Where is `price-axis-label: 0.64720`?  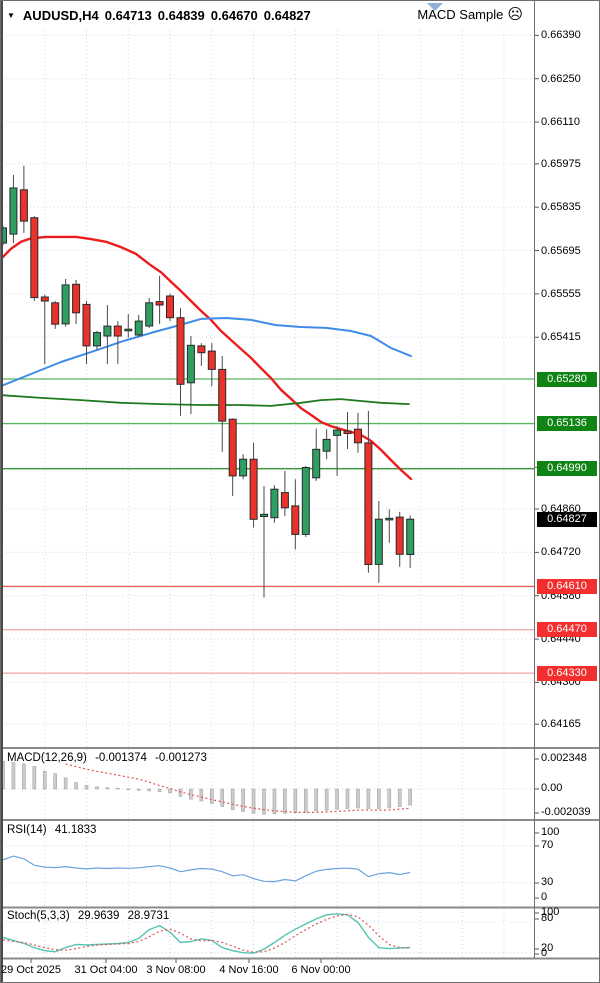 price-axis-label: 0.64720 is located at coordinates (561, 552).